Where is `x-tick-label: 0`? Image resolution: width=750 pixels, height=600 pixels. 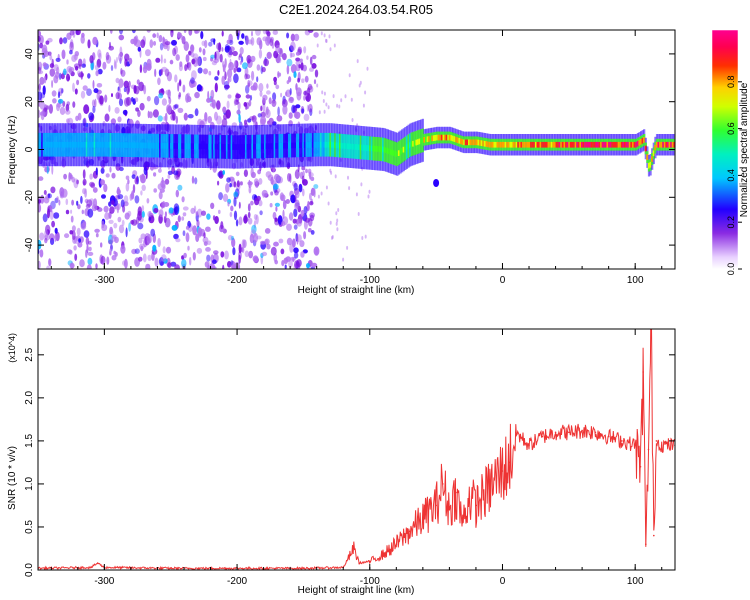 x-tick-label: 0 is located at coordinates (503, 280).